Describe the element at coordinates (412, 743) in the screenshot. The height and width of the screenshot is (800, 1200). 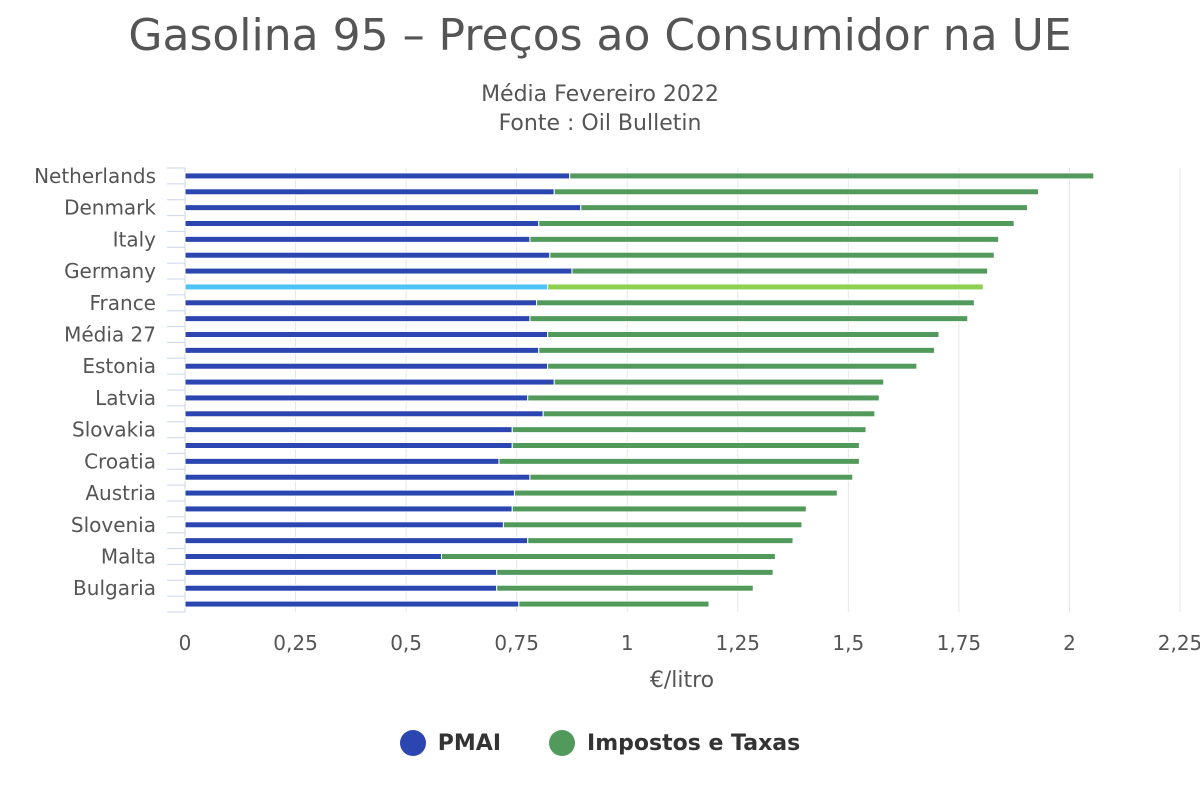
I see `legend-marker-pmai` at that location.